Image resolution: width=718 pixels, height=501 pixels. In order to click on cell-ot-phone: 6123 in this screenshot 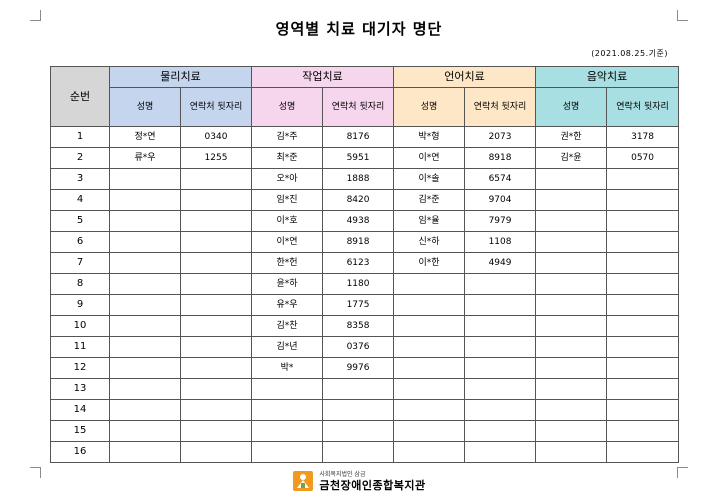, I will do `click(358, 263)`.